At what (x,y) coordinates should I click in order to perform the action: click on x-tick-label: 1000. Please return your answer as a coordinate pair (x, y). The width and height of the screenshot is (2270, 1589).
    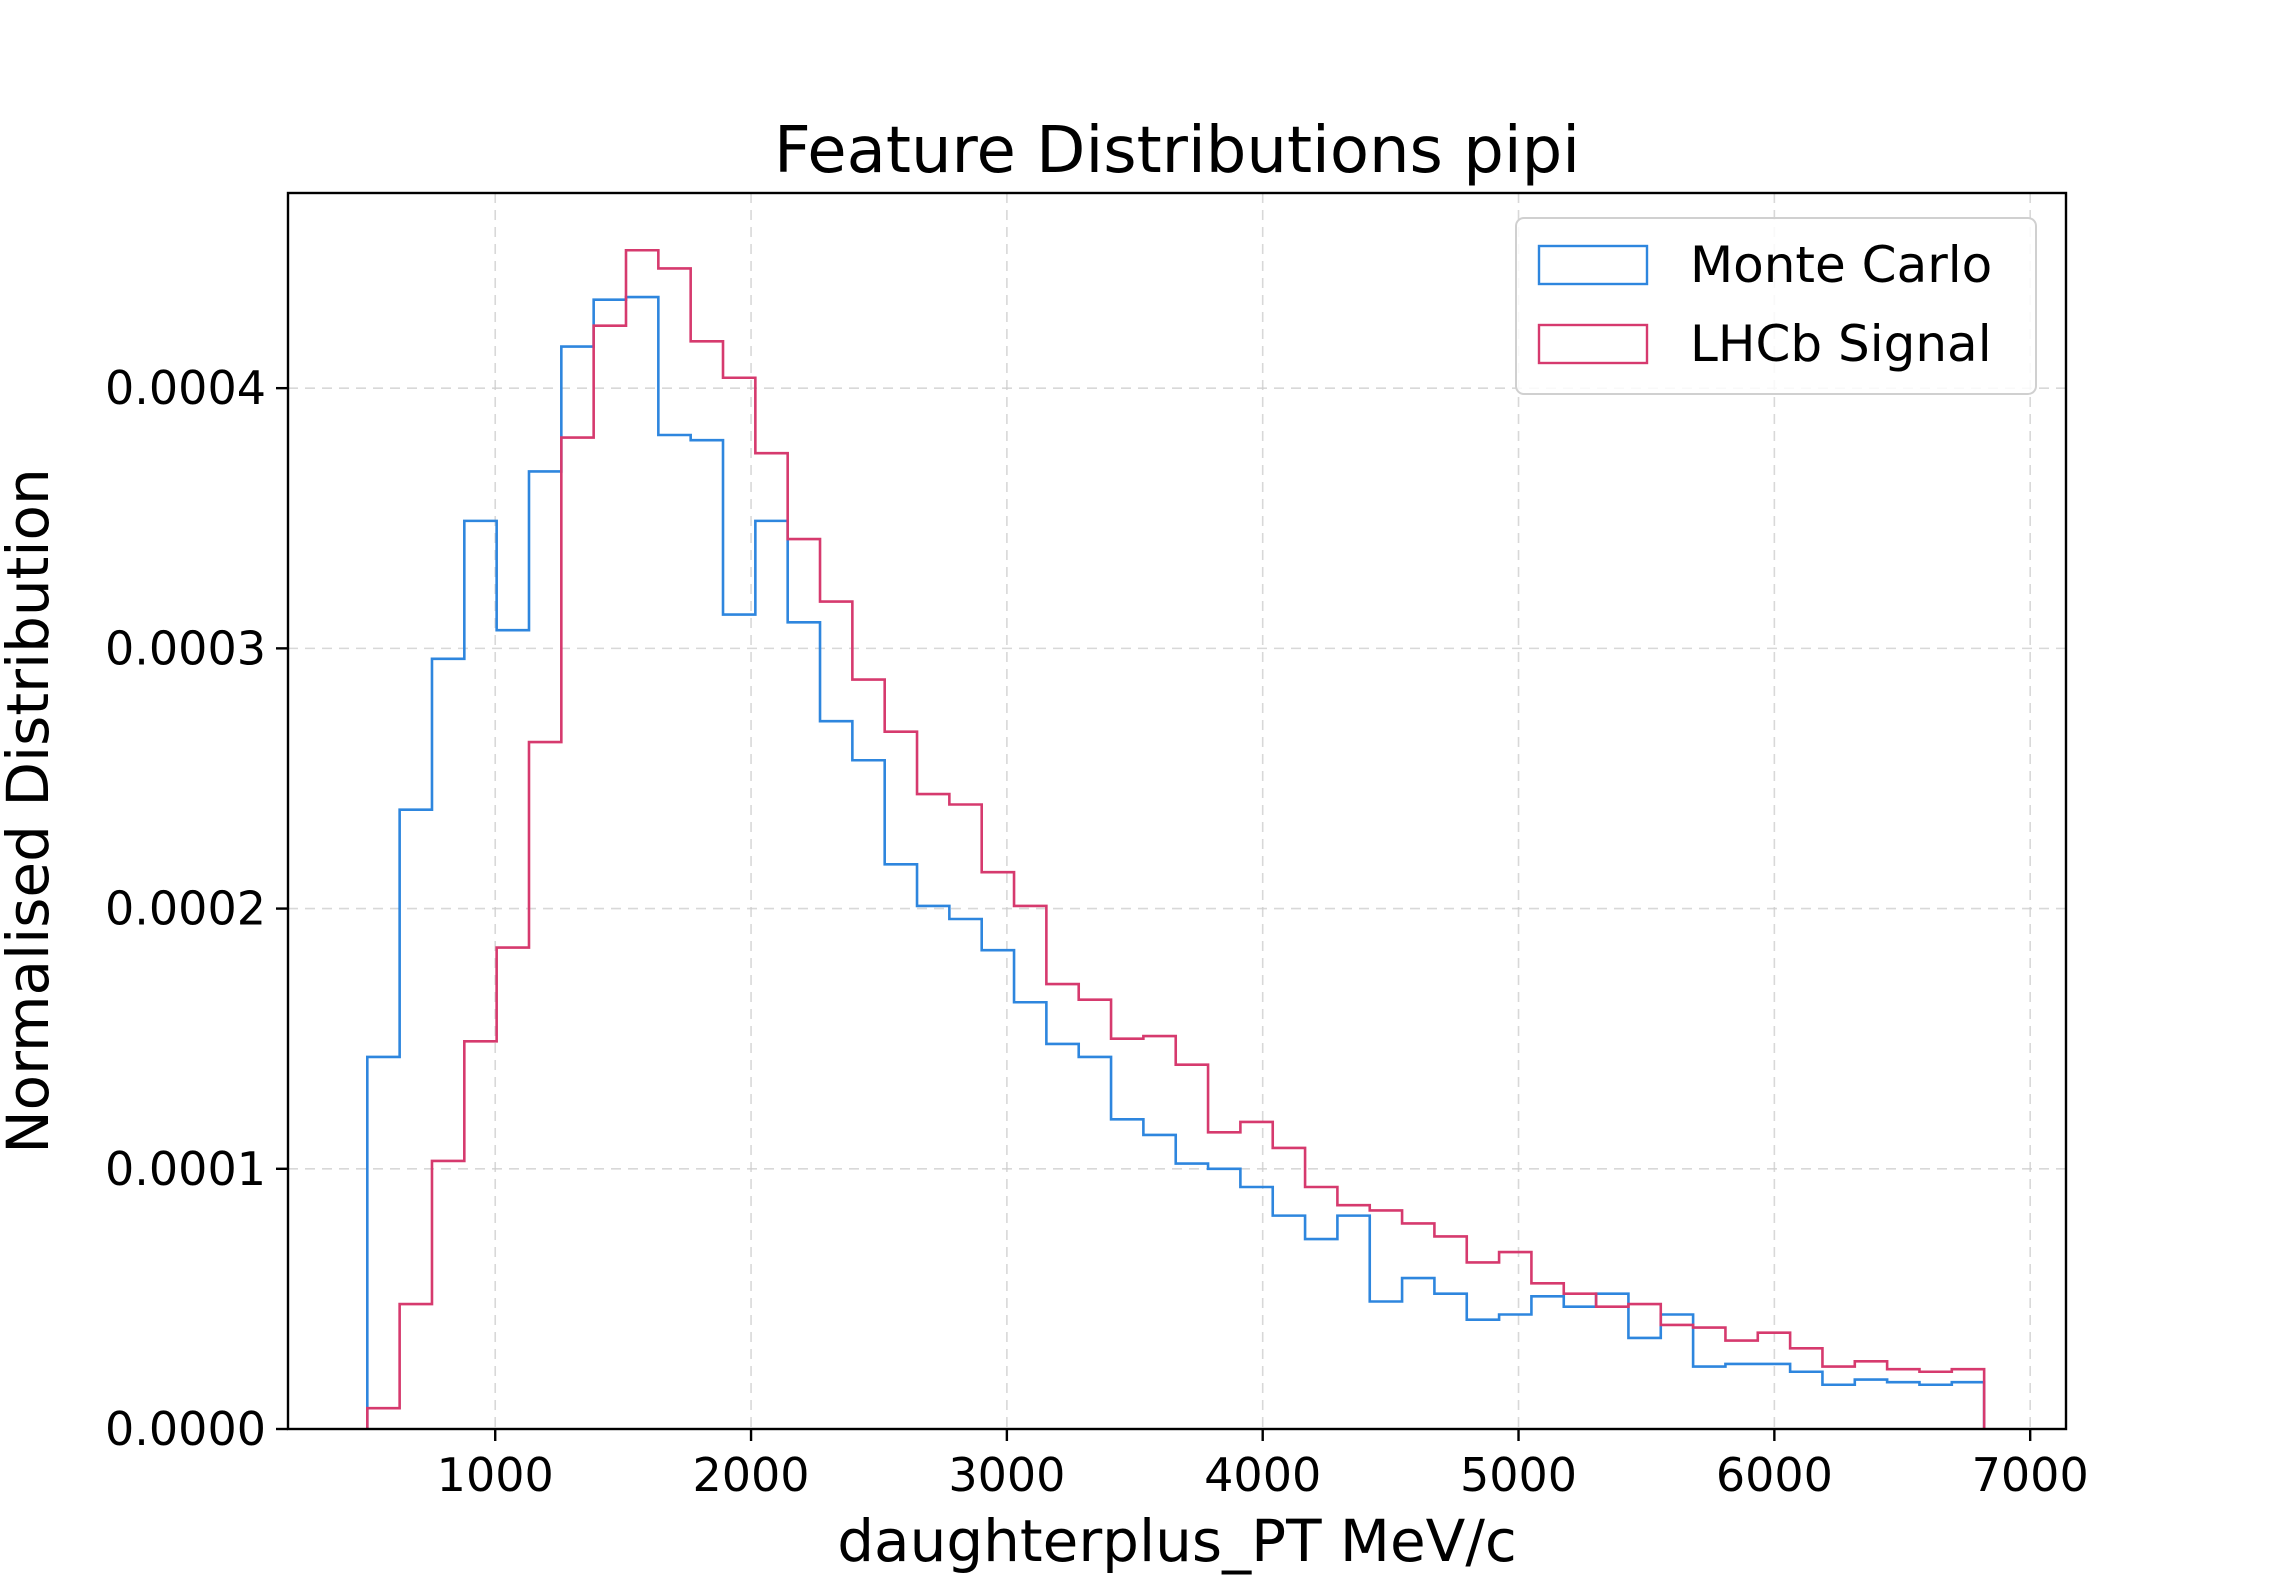
    Looking at the image, I should click on (495, 1475).